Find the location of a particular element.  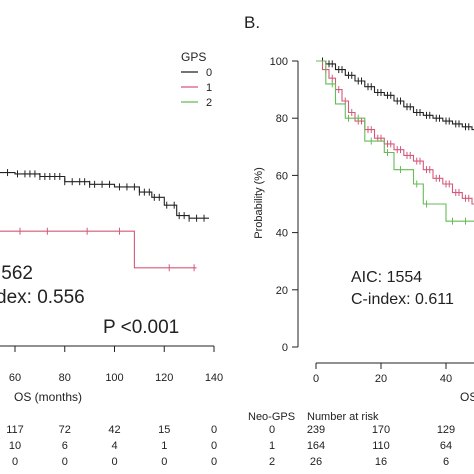

panel-a-series is located at coordinates (104, 220).